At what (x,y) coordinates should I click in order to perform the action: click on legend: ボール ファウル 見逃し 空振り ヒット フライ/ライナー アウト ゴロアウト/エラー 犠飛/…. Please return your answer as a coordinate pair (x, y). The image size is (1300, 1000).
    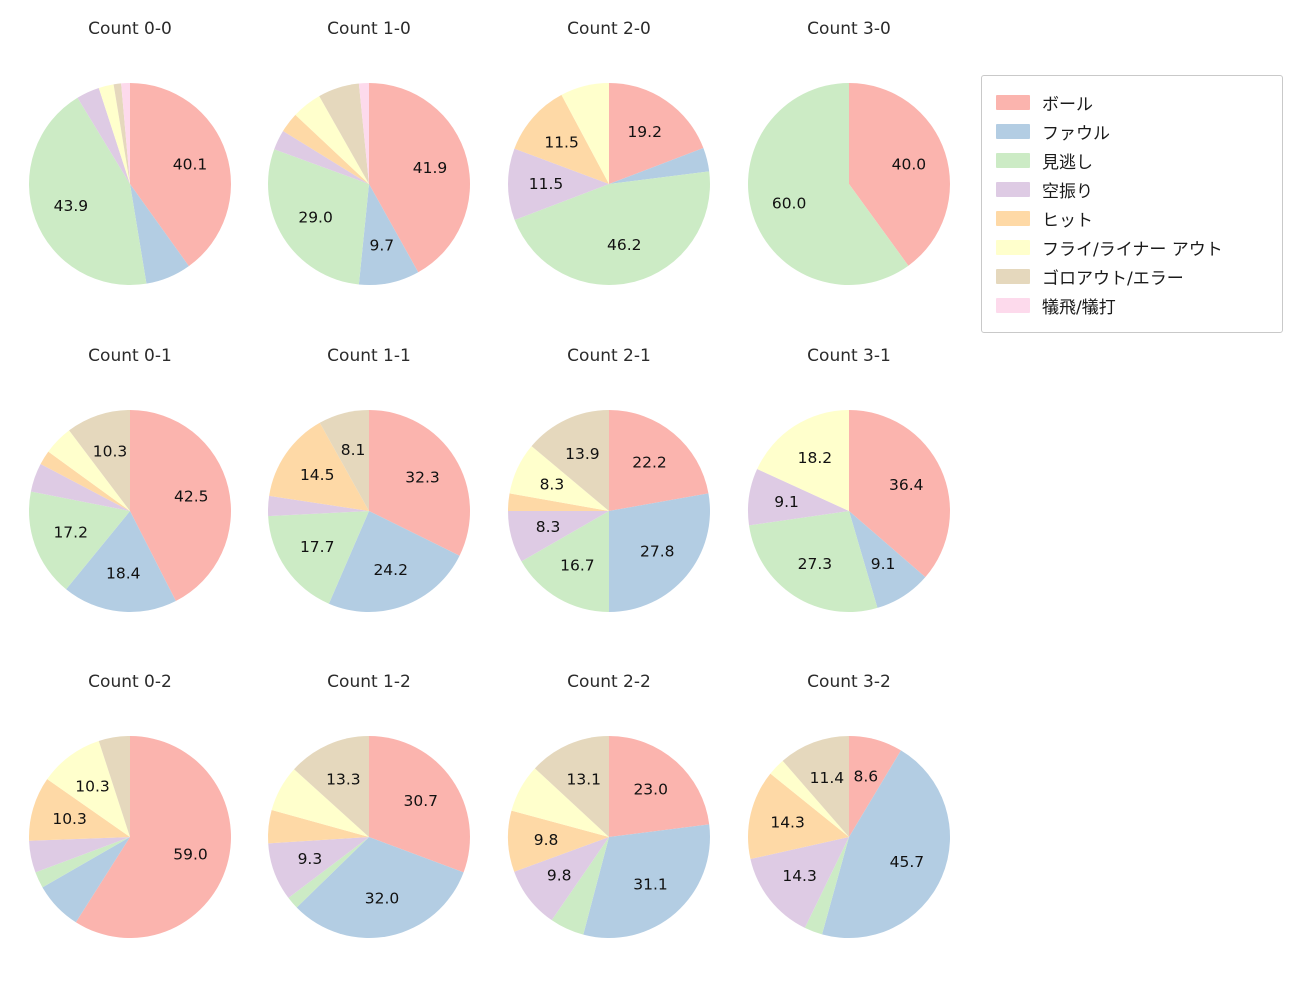
    Looking at the image, I should click on (1132, 204).